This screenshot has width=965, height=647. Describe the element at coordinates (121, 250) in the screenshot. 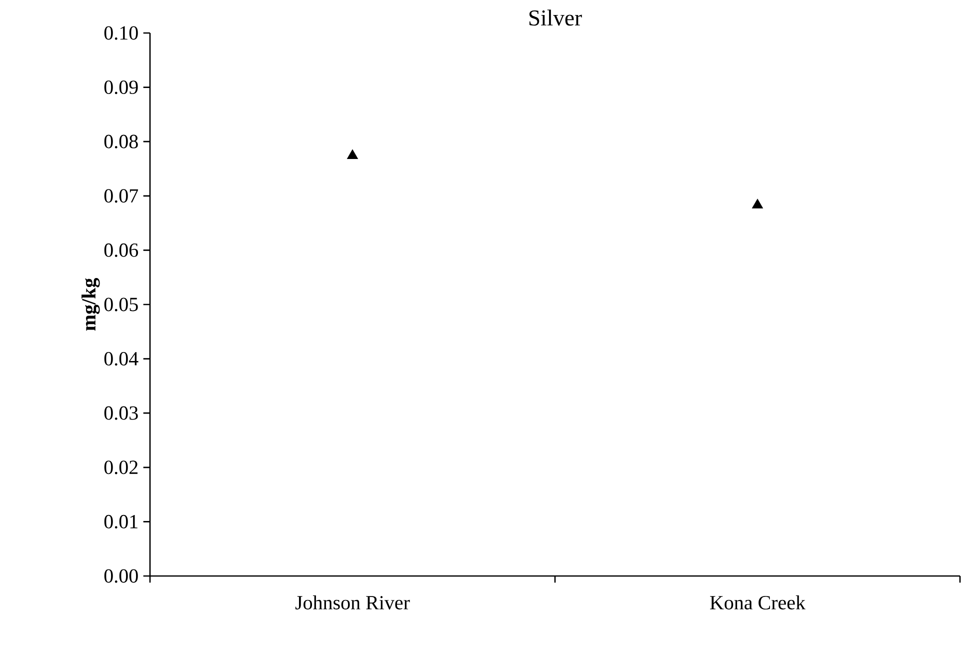

I see `y-tick-label: 0.06` at that location.